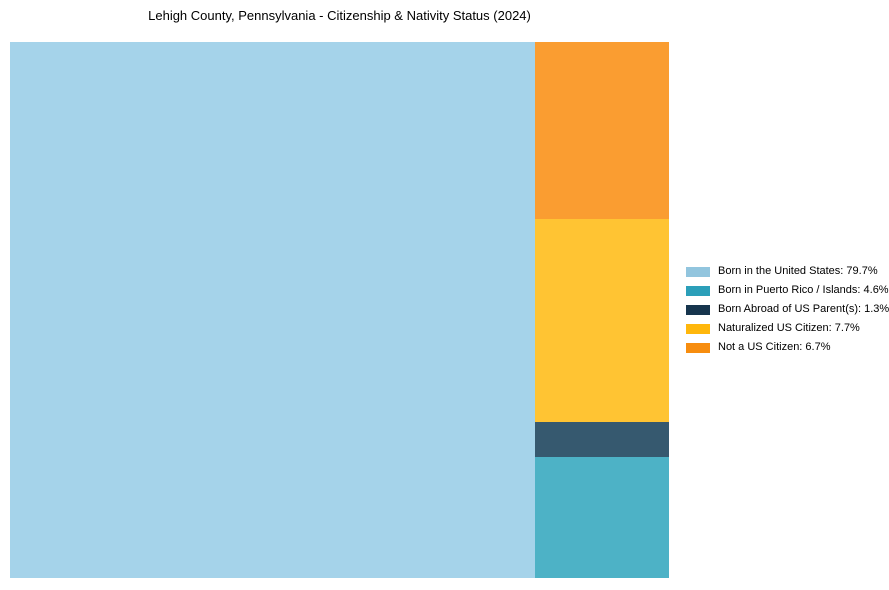 The width and height of the screenshot is (889, 590). Describe the element at coordinates (602, 517) in the screenshot. I see `treemap-cell-born-in-puerto-rico-islands` at that location.